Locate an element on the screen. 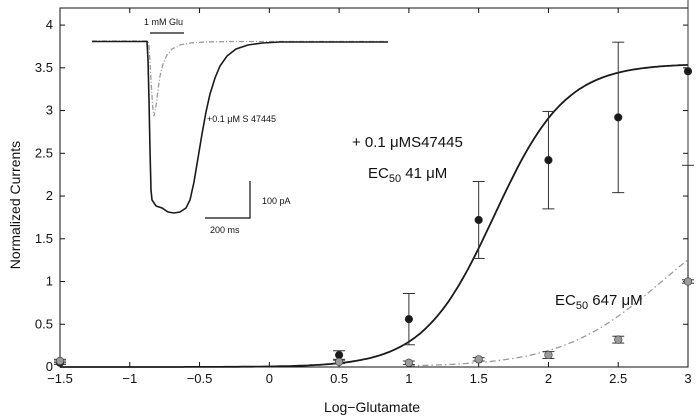 This screenshot has height=420, width=700. y-tick-label: 0.5 is located at coordinates (44, 323).